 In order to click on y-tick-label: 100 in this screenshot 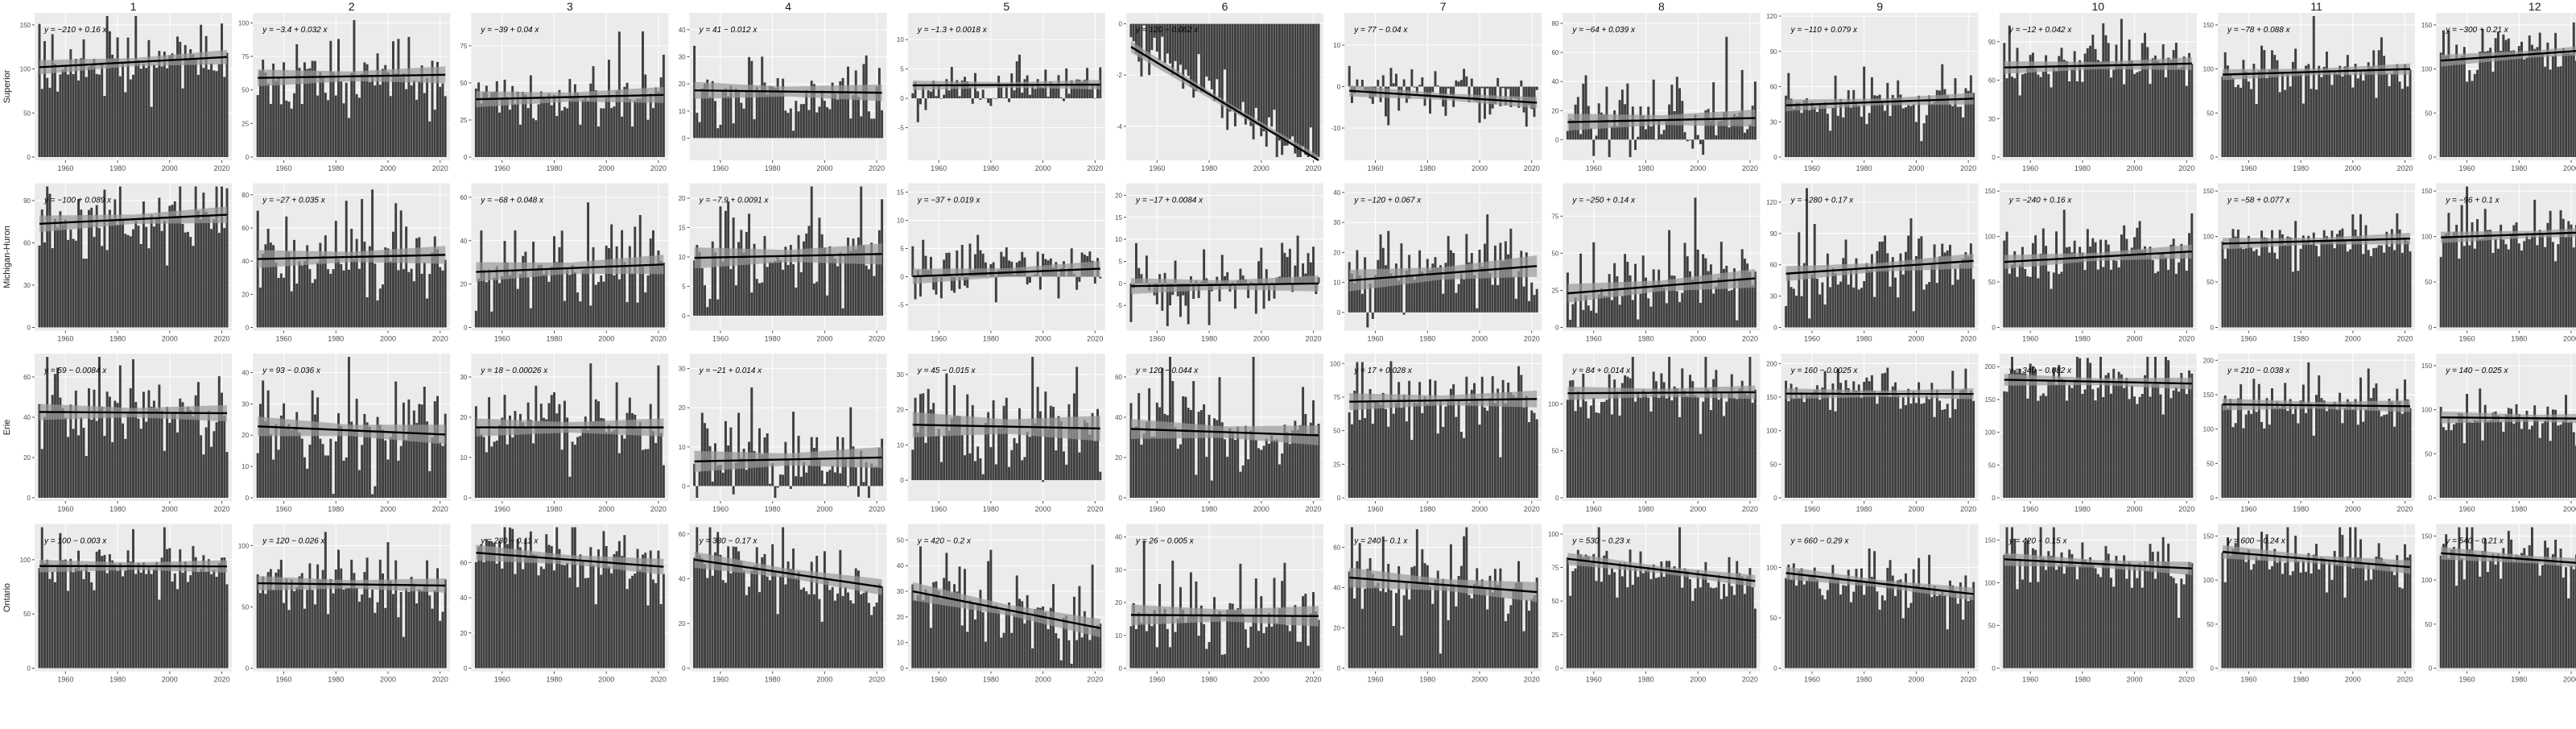, I will do `click(2209, 429)`.